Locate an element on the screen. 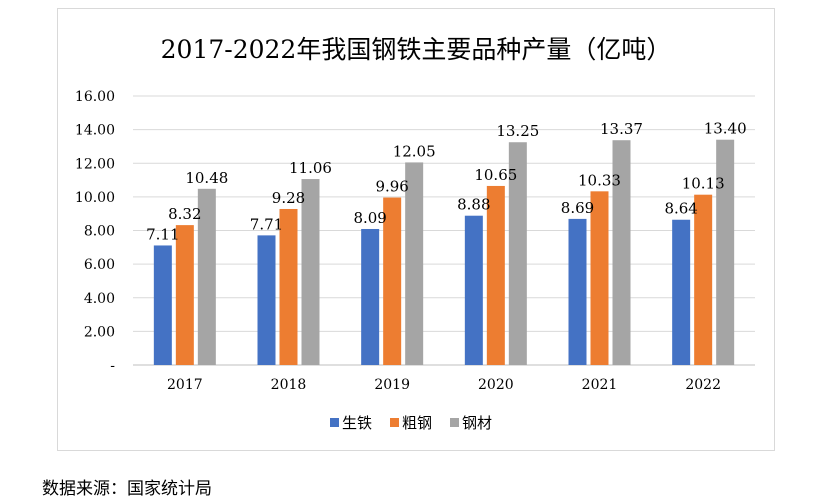 The image size is (821, 501). data-label: 8.09 is located at coordinates (369, 218).